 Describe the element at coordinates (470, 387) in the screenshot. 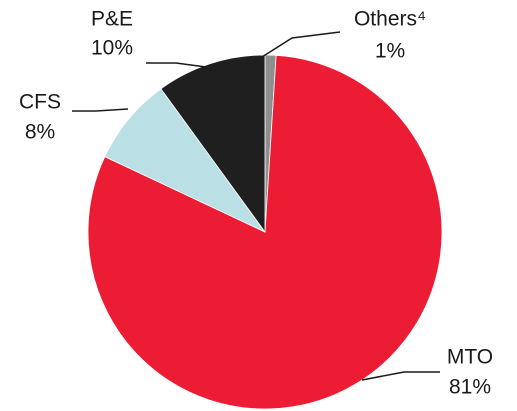

I see `value-label: 81%` at that location.